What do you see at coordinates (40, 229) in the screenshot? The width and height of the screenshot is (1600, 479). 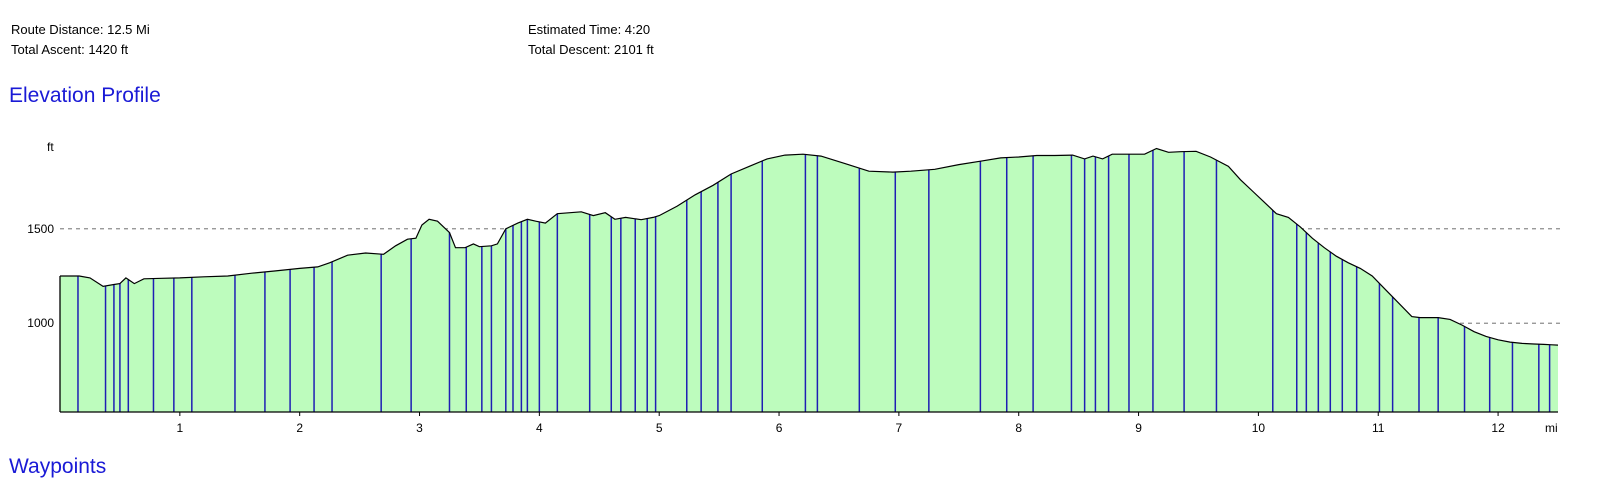 I see `y-tick-1500: 1500` at bounding box center [40, 229].